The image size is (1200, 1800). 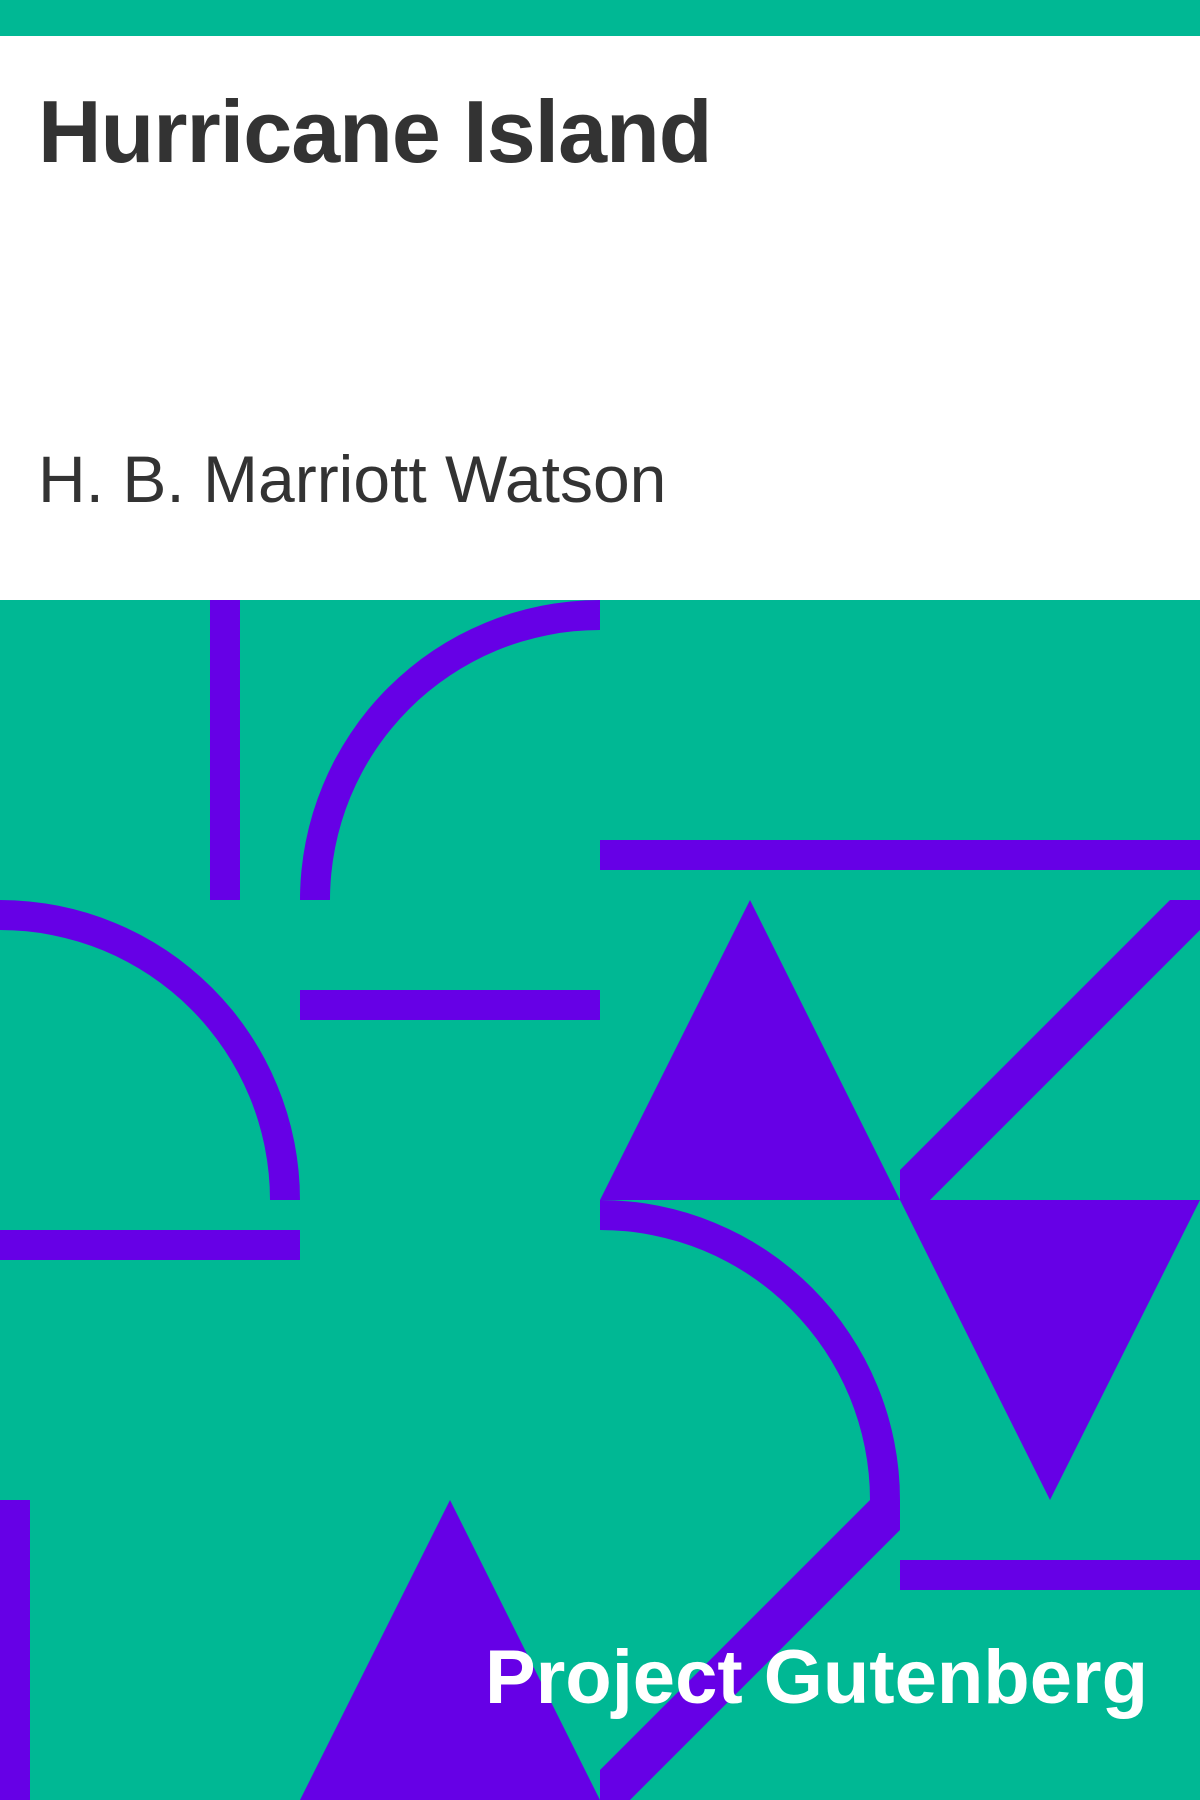 What do you see at coordinates (375, 131) in the screenshot?
I see `book-title: Hurricane Island` at bounding box center [375, 131].